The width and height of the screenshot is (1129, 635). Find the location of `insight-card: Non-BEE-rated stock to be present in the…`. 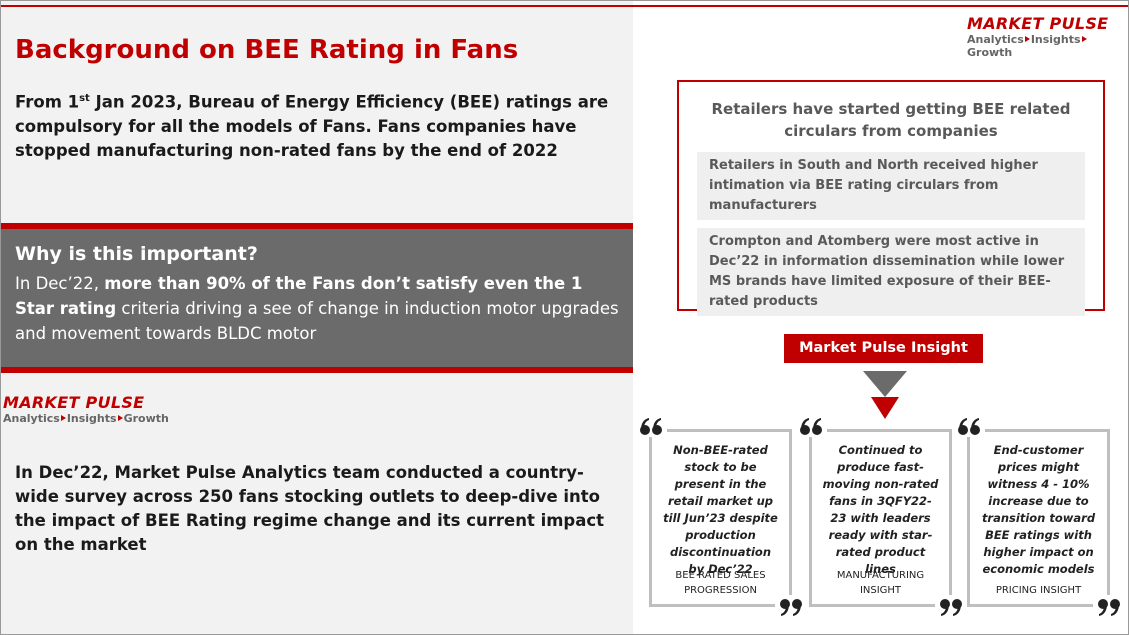

insight-card: Non-BEE-rated stock to be present in the… is located at coordinates (720, 518).